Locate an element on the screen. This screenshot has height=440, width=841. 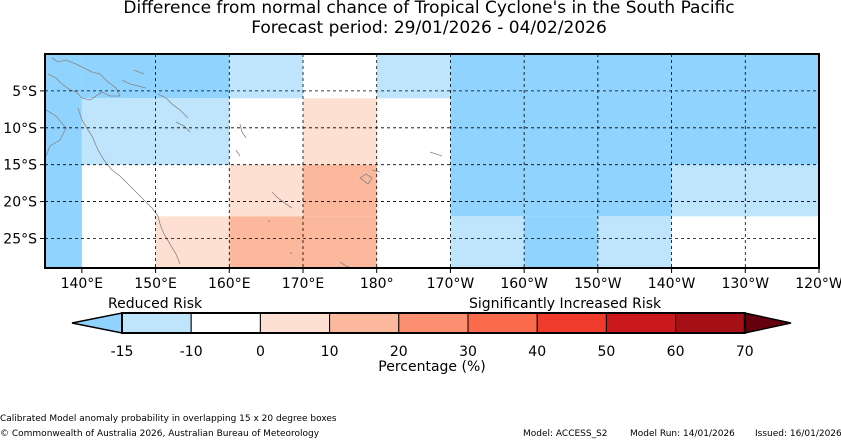
vanuatu-coast is located at coordinates (241, 140).